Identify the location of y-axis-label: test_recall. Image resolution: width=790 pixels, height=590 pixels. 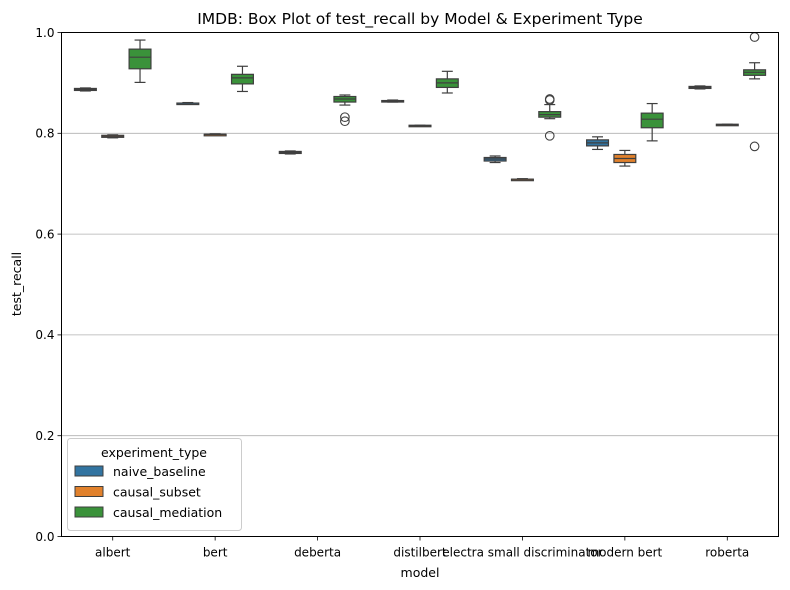
(16, 284).